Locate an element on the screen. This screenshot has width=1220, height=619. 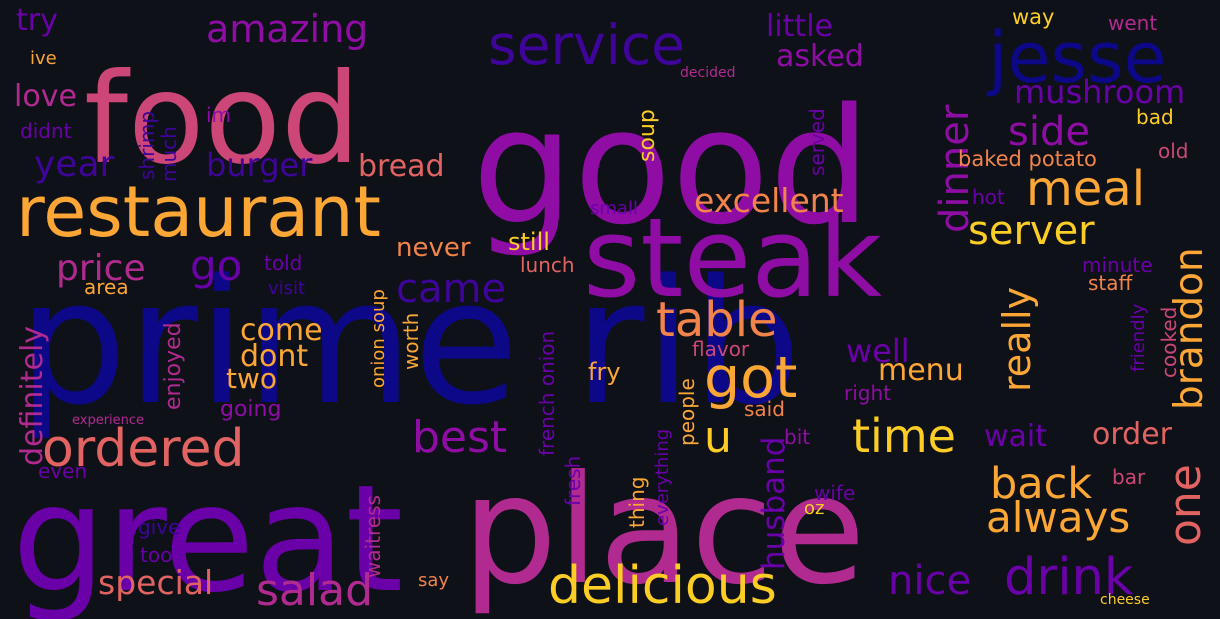
word-baked-potato: baked potato is located at coordinates (1027, 159).